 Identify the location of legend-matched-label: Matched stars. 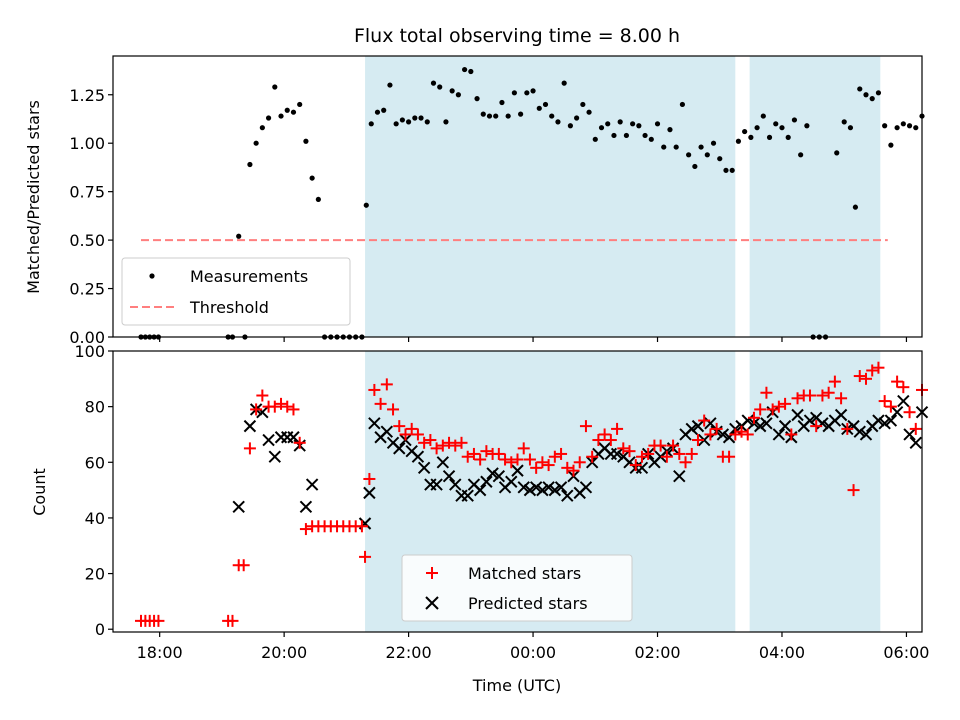
(524, 573).